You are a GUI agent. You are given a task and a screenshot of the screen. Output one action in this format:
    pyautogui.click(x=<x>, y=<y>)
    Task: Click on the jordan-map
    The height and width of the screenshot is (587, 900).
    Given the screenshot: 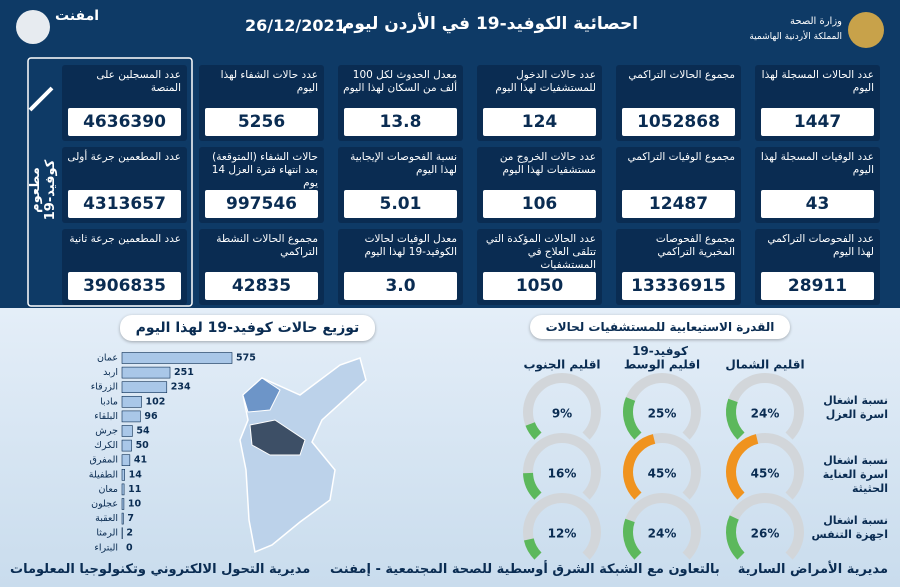 What is the action you would take?
    pyautogui.click(x=303, y=455)
    